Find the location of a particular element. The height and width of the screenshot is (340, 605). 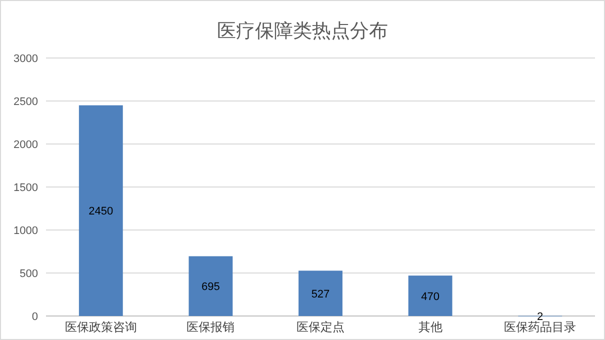

x-tick-label: 医保政策咨询 is located at coordinates (100, 327).